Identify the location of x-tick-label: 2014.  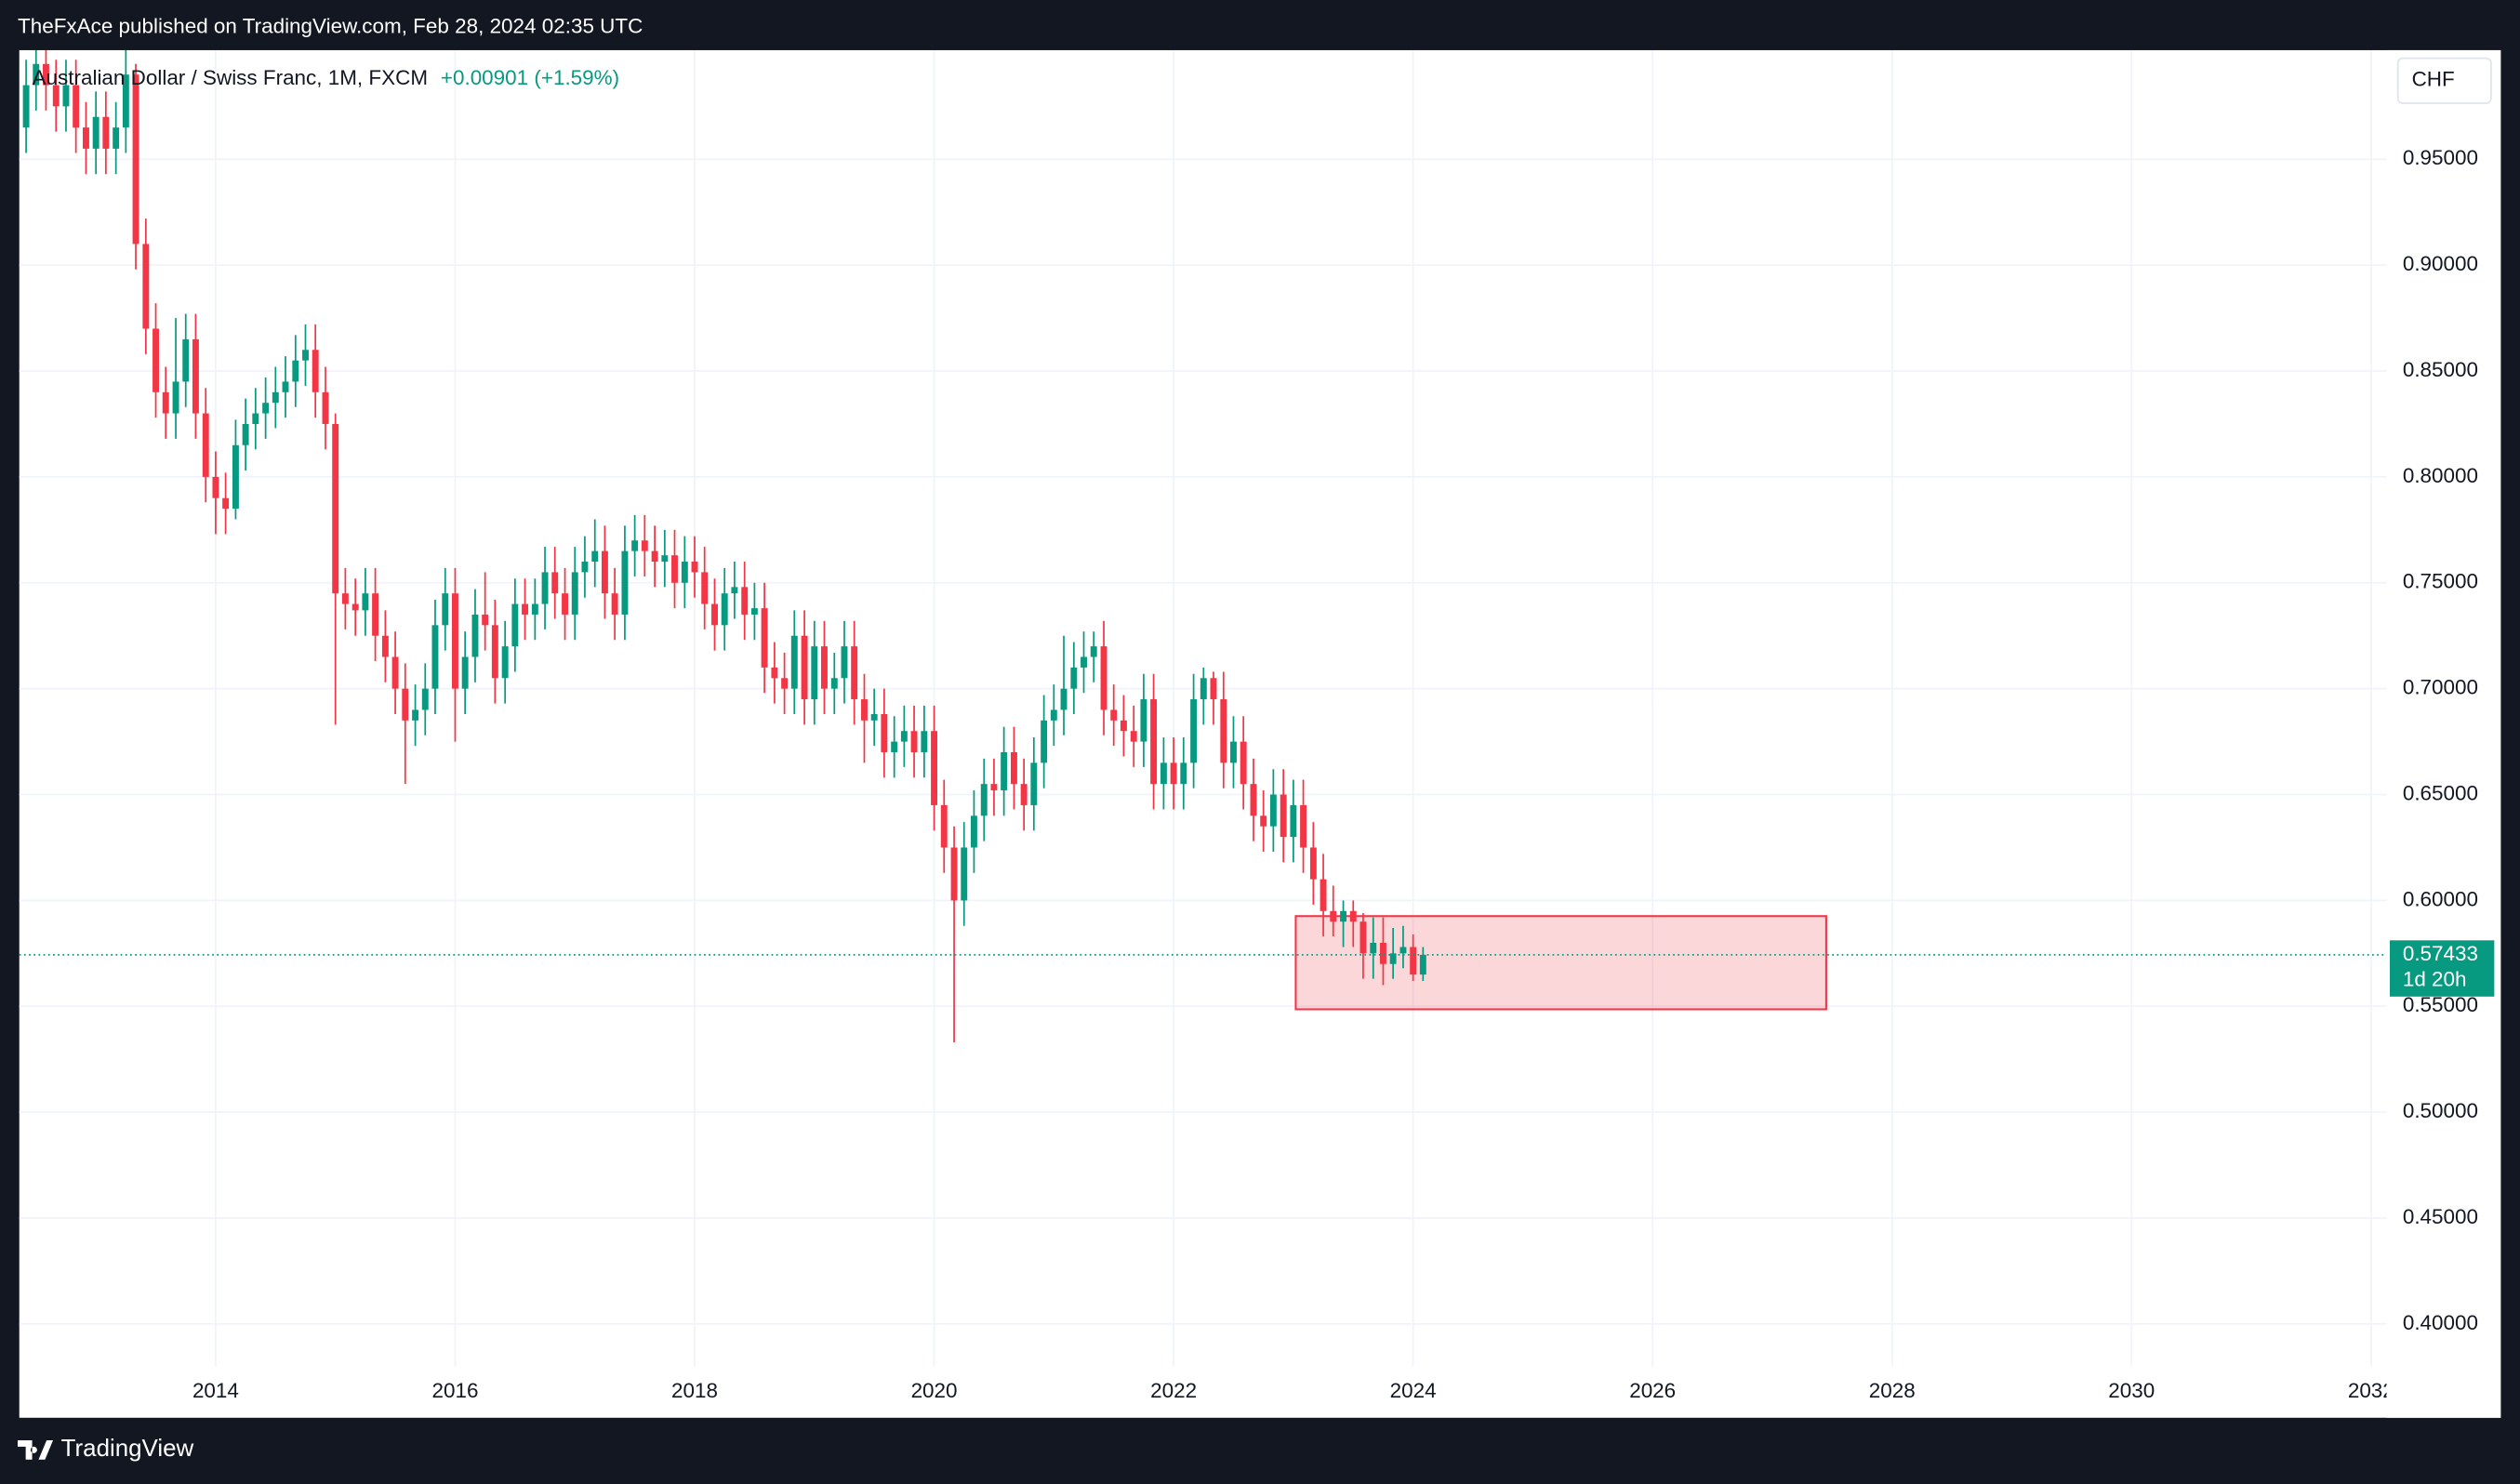
(215, 1390).